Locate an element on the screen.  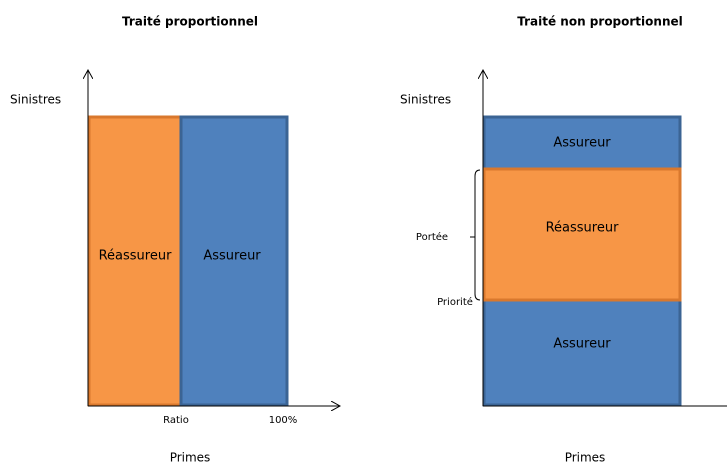
bracket is located at coordinates (477, 235).